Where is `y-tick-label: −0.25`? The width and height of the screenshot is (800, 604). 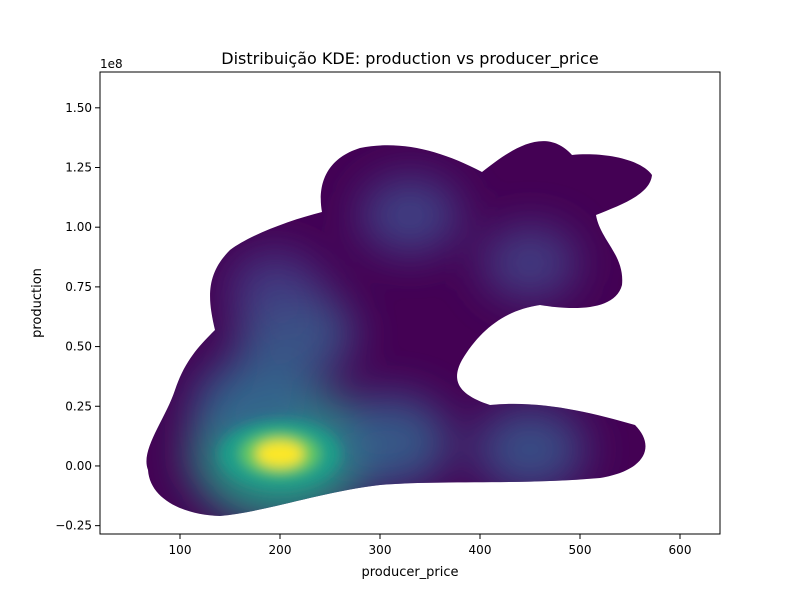
y-tick-label: −0.25 is located at coordinates (73, 526).